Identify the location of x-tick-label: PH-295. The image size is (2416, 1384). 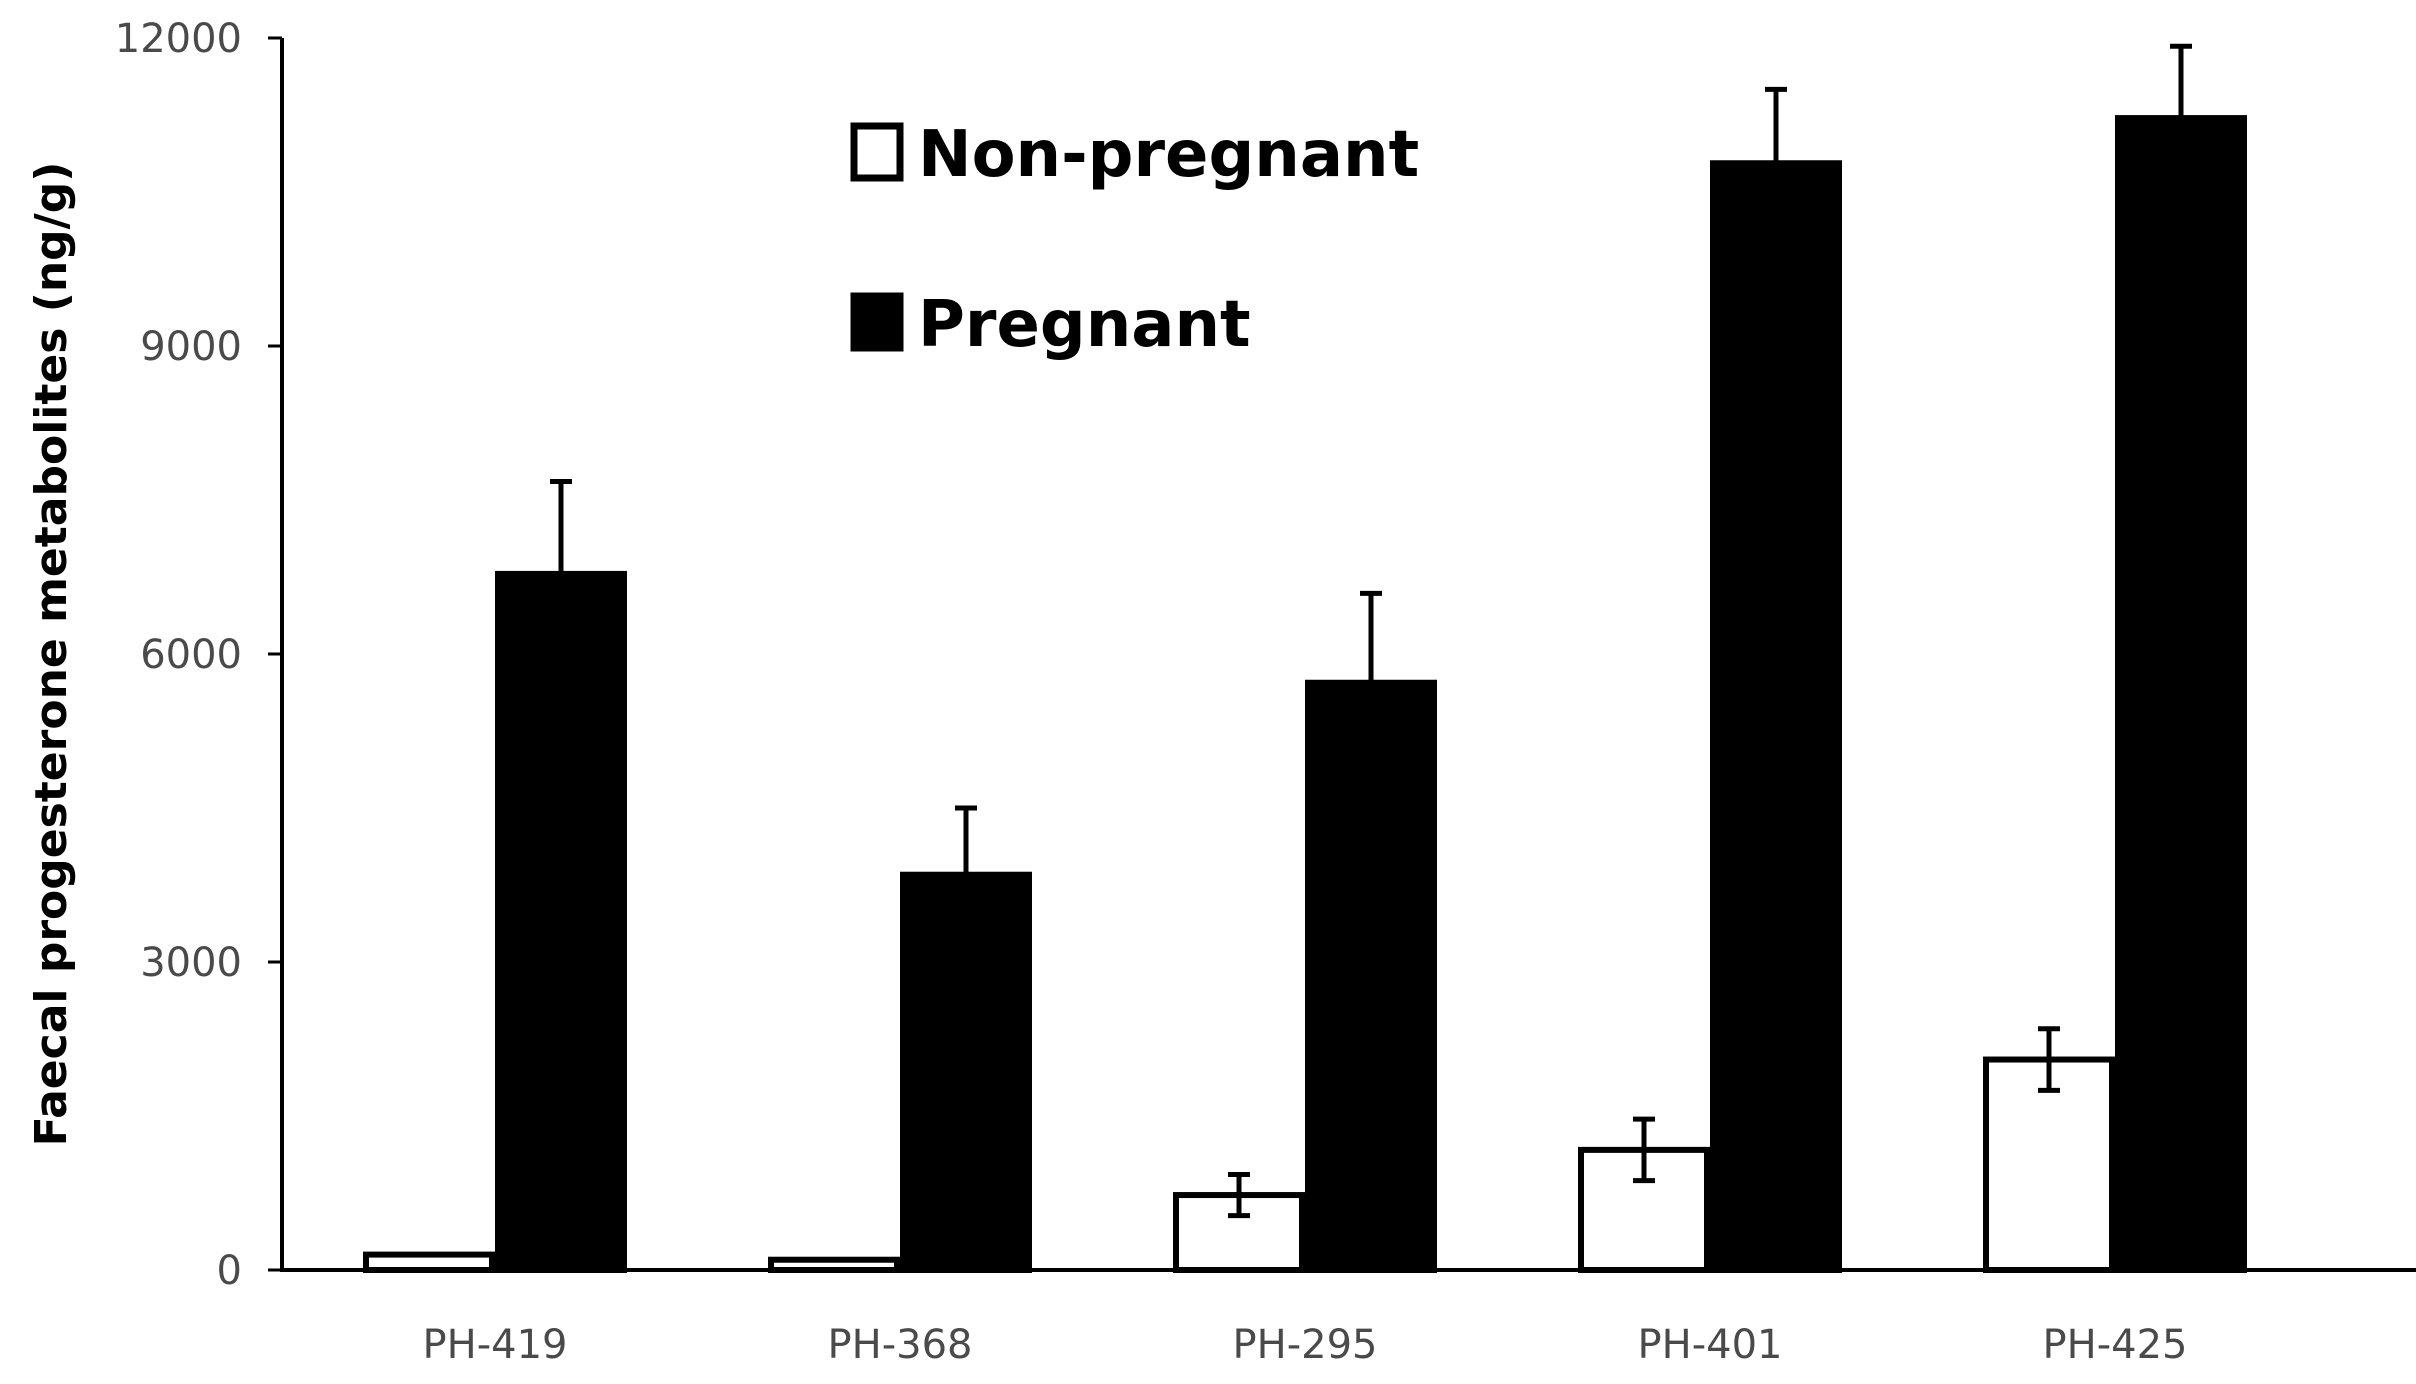
(1305, 1345).